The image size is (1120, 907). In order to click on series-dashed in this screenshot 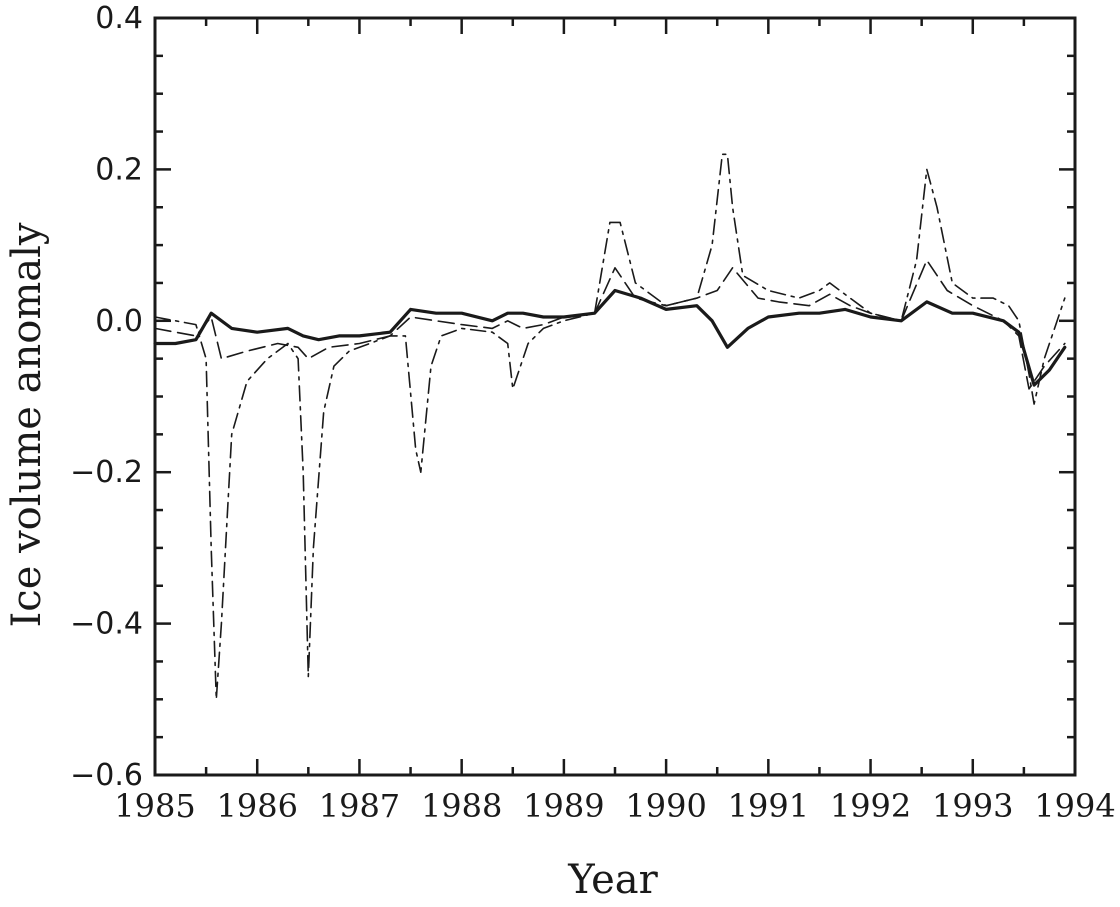, I will do `click(610, 324)`.